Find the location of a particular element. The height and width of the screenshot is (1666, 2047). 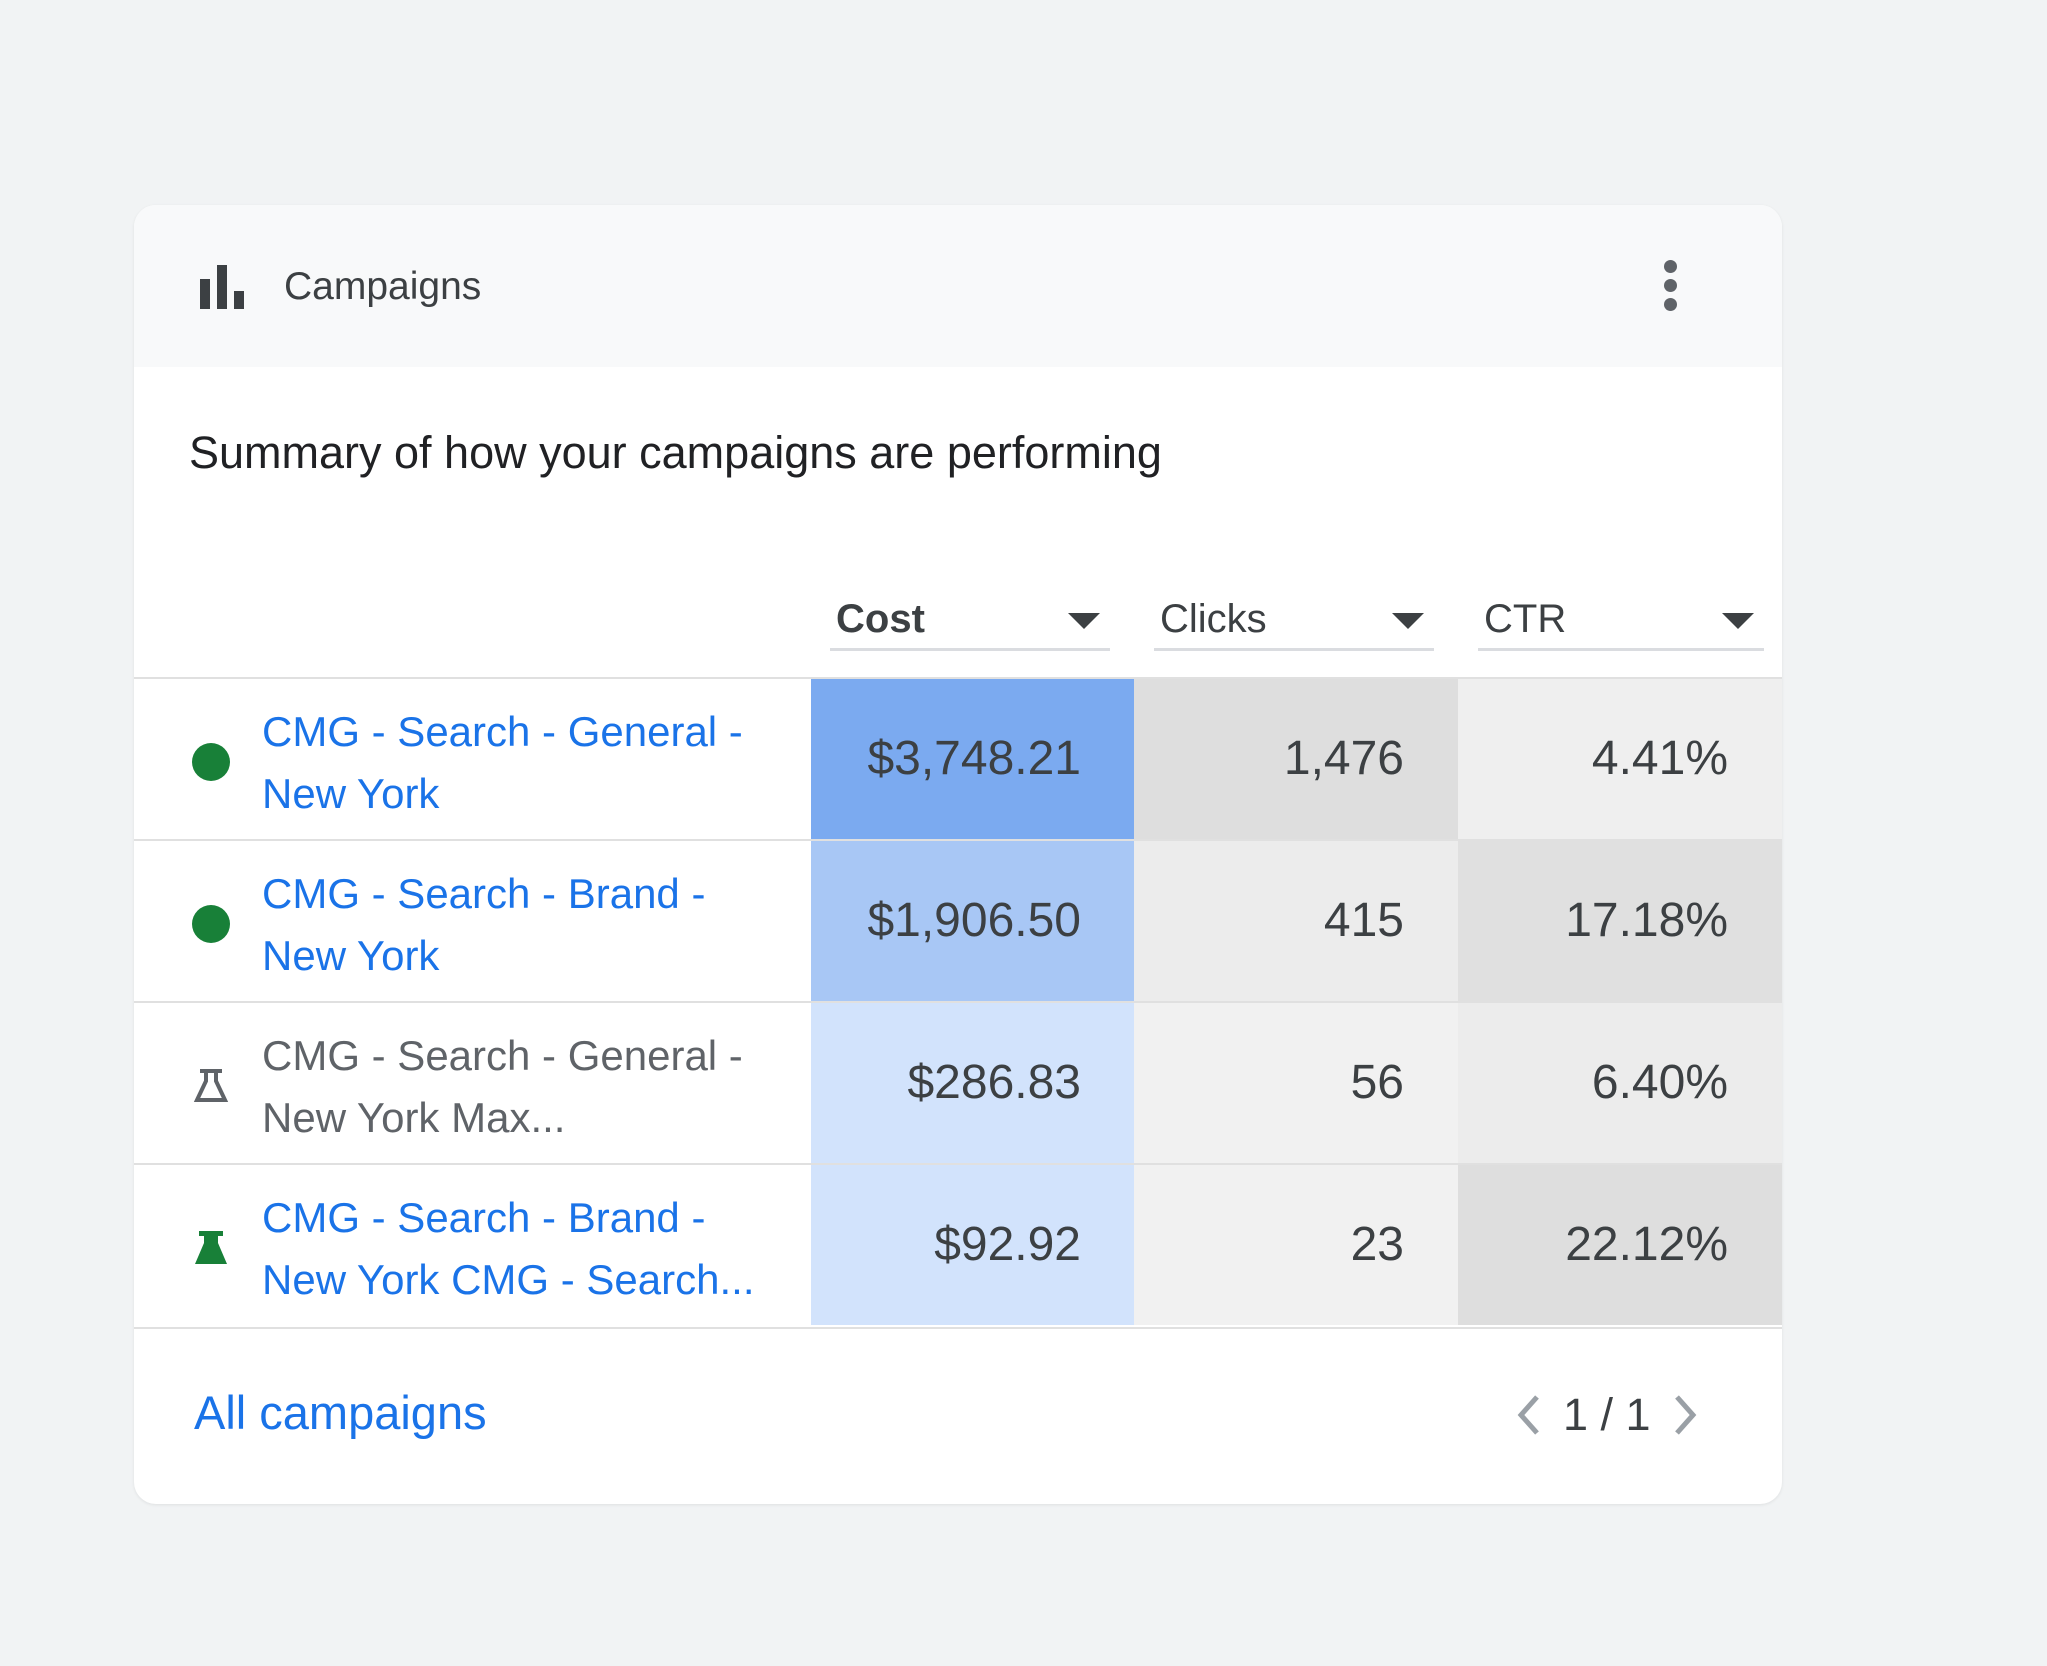

clicks-cell: 1,476 is located at coordinates (1296, 759).